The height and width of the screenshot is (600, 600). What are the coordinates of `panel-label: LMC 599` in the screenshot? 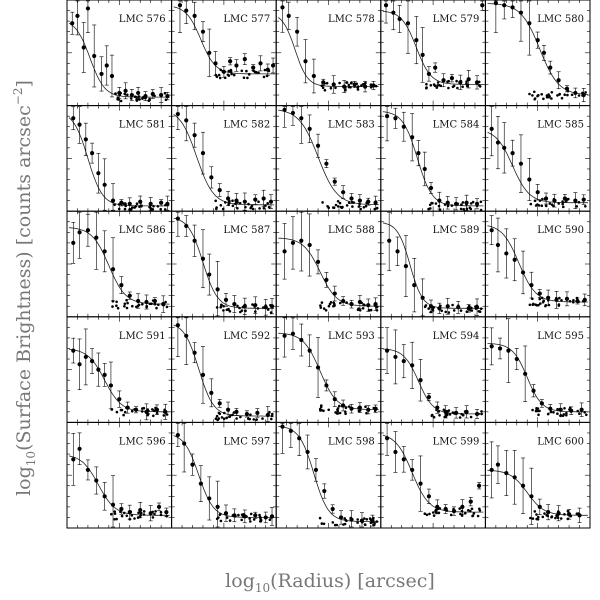 It's located at (456, 441).